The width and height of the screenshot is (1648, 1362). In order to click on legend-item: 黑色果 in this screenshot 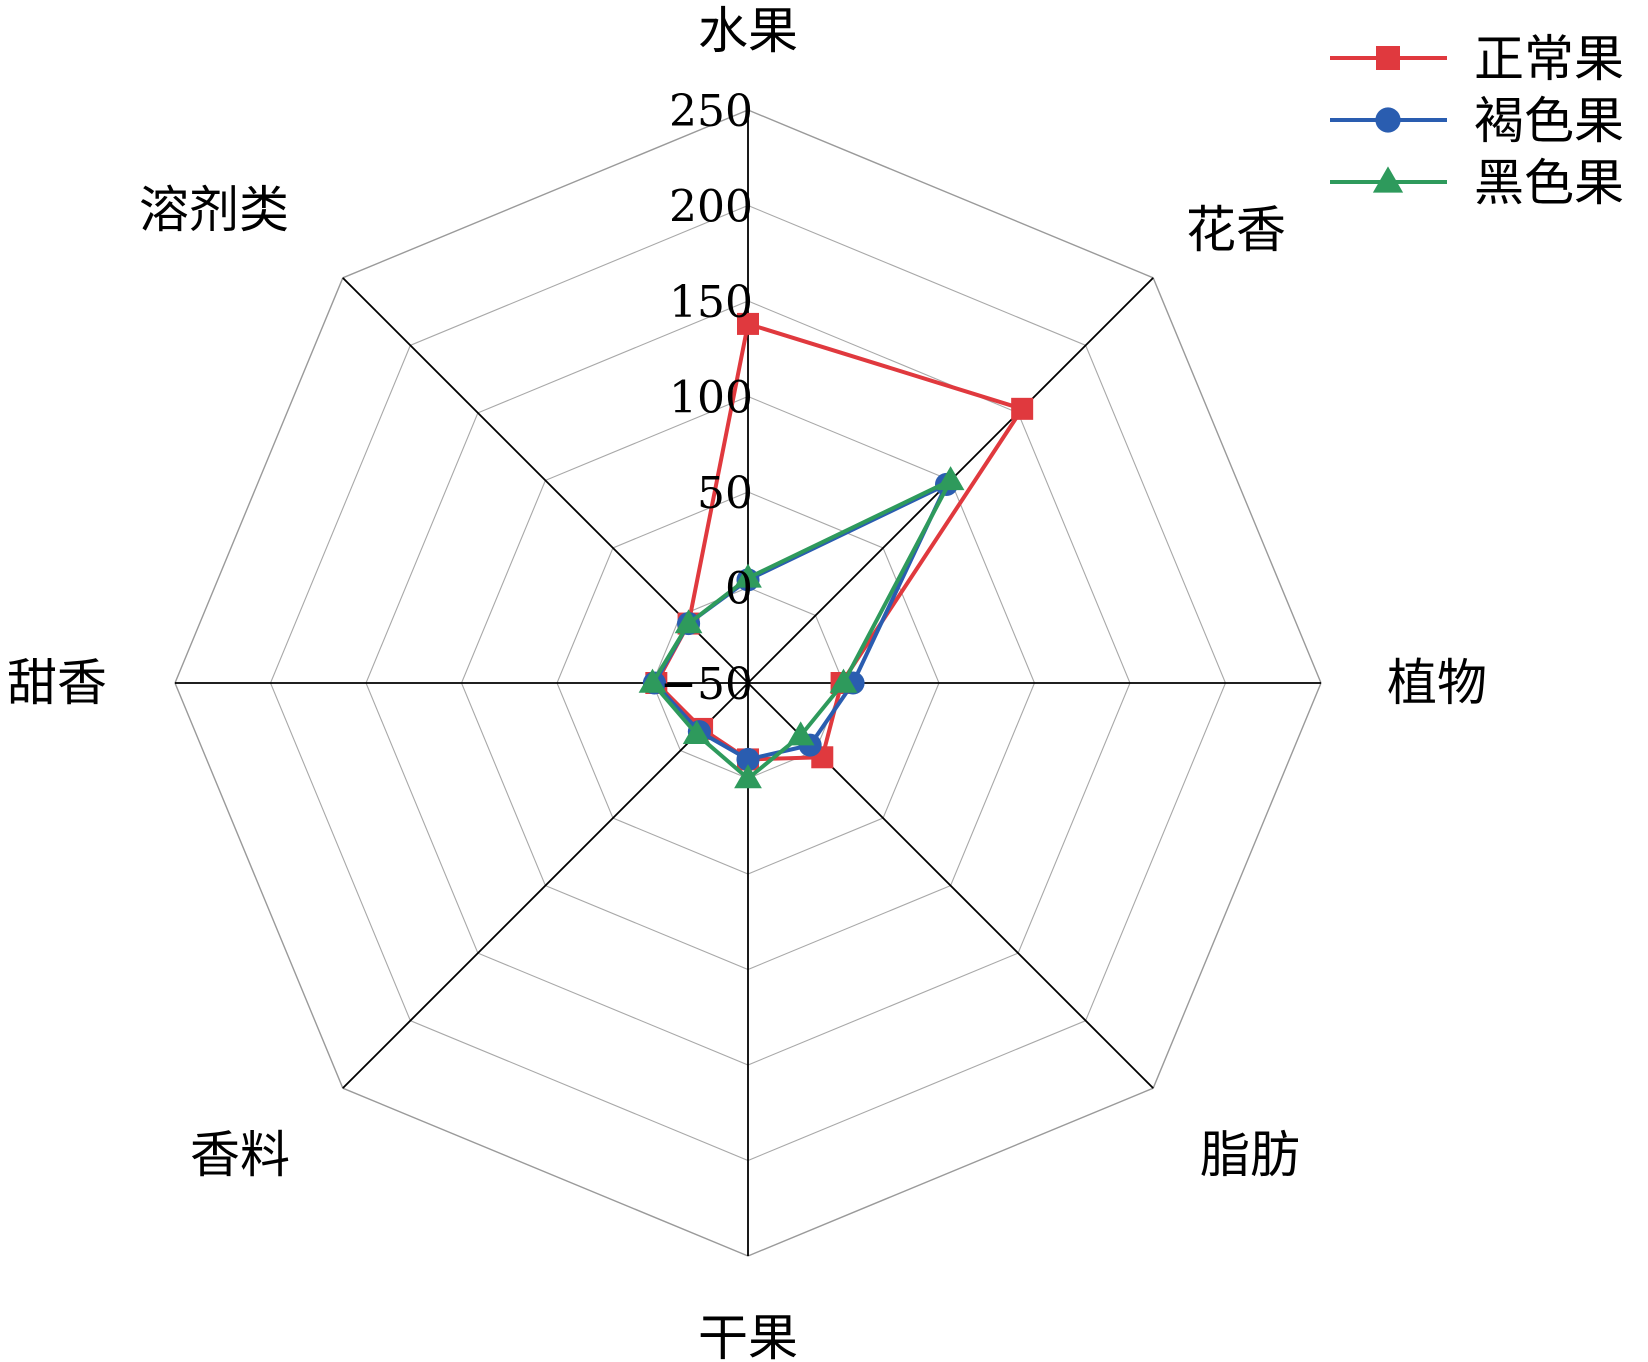, I will do `click(1477, 183)`.